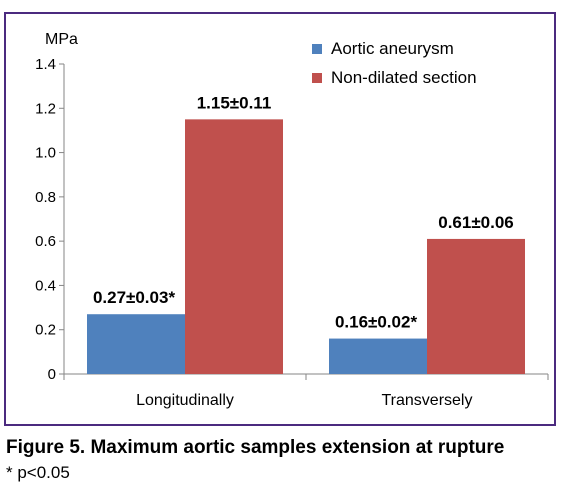 This screenshot has height=500, width=569. I want to click on category-label: Transversely, so click(427, 400).